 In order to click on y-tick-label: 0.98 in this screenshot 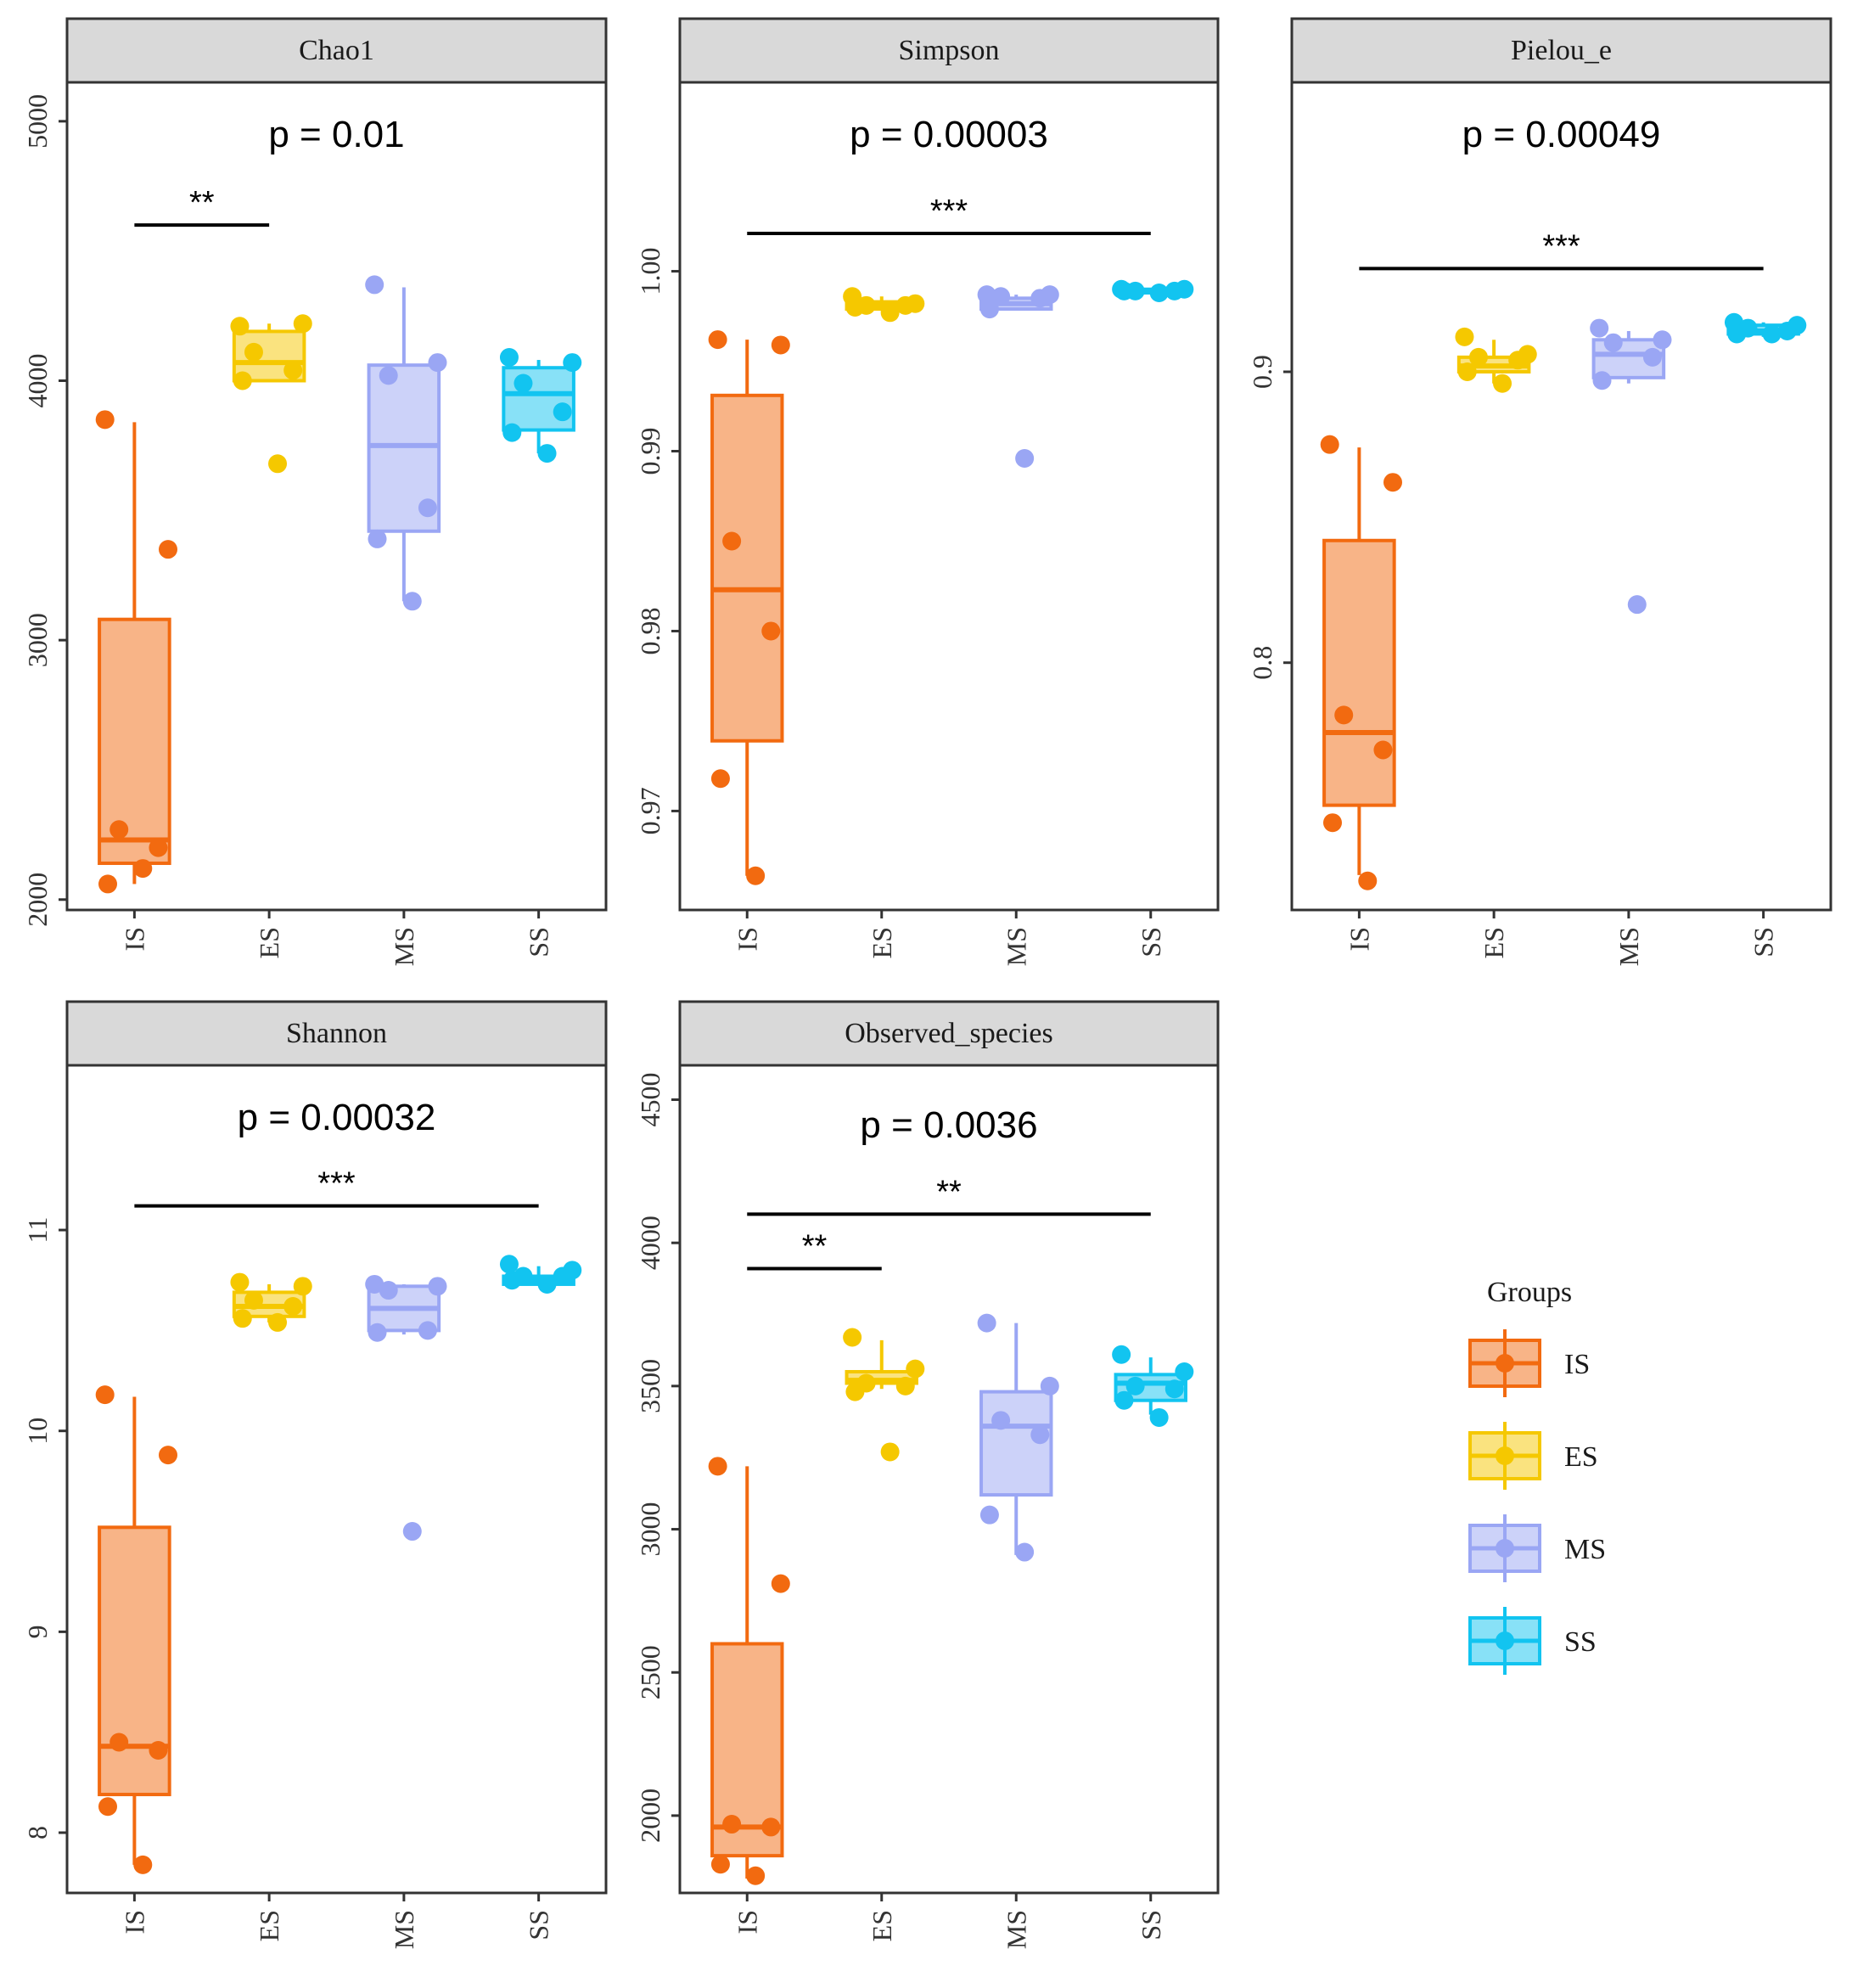, I will do `click(650, 630)`.